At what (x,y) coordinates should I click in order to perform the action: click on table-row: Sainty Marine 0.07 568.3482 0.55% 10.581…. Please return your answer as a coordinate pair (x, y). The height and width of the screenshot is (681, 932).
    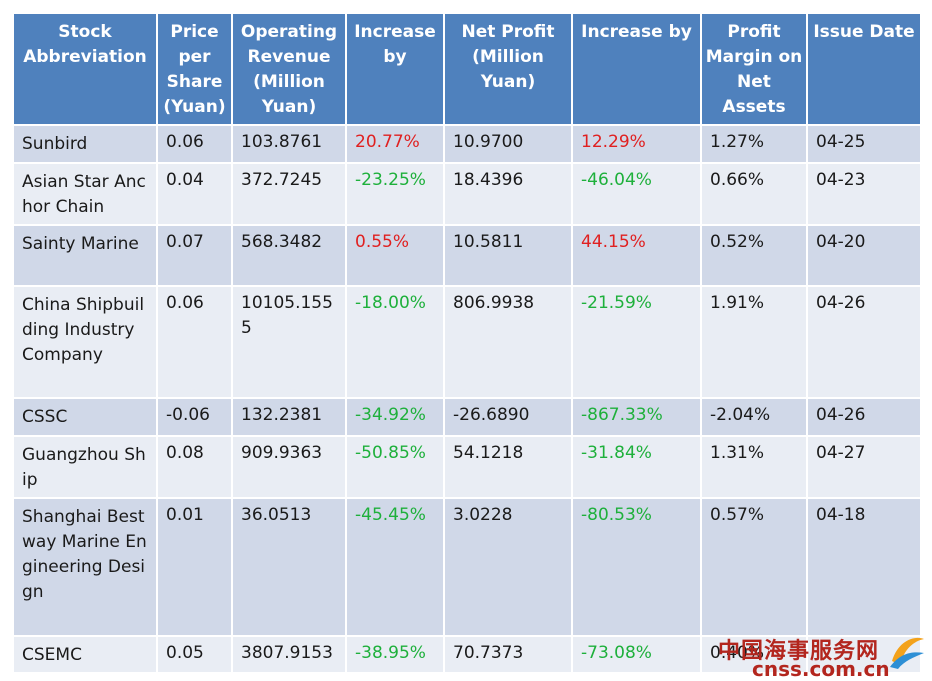
    Looking at the image, I should click on (467, 255).